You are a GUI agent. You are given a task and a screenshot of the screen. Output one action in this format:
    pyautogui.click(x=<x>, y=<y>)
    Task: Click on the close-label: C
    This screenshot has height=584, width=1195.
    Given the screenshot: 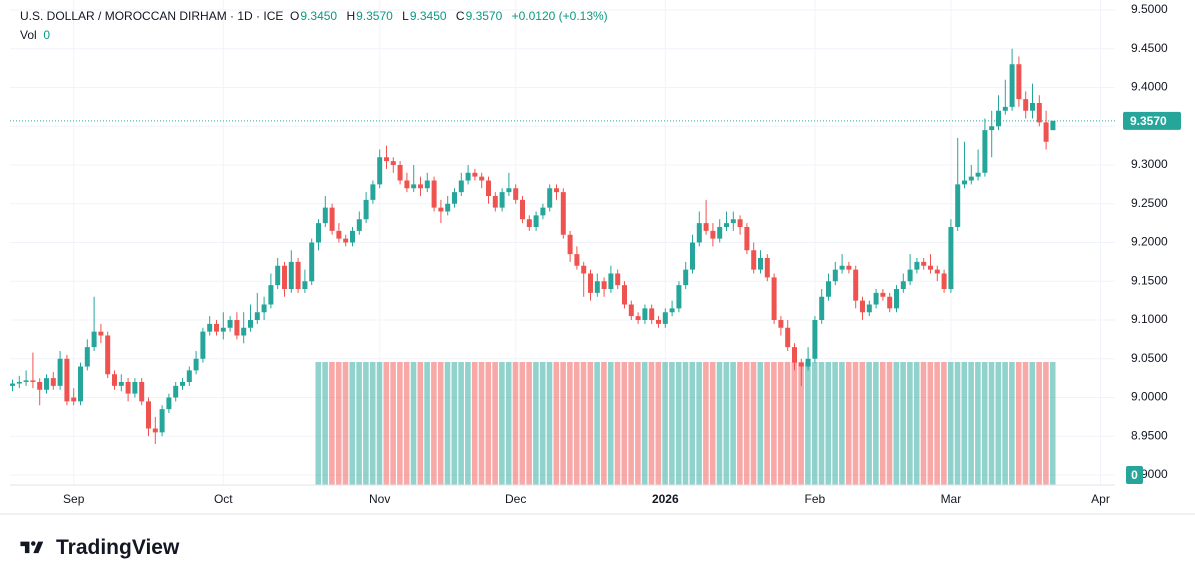 What is the action you would take?
    pyautogui.click(x=460, y=16)
    